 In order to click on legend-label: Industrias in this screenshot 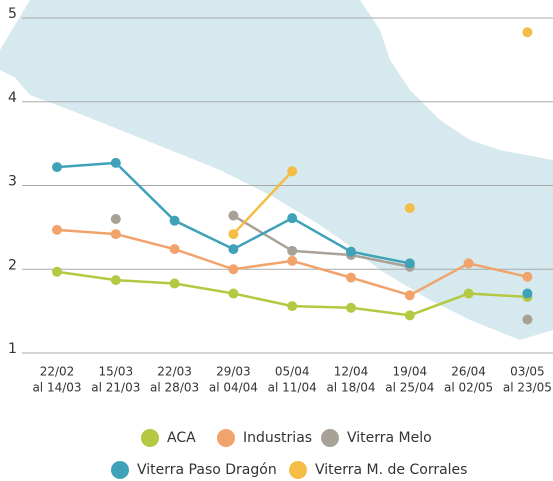, I will do `click(277, 438)`.